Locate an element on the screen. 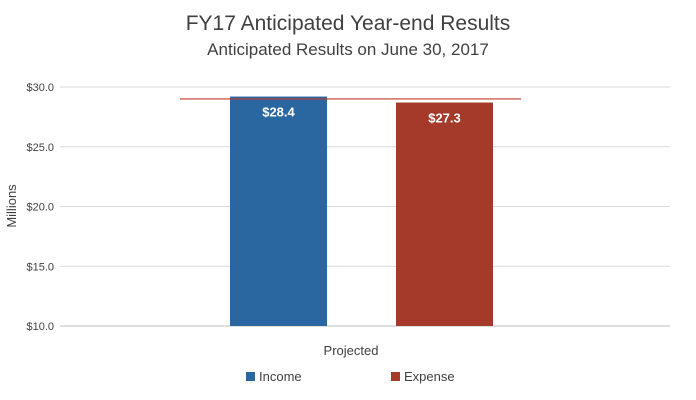  y-tick-labels: $30.0 $25.0 $20.0 $15.0 $10.0 is located at coordinates (40, 207).